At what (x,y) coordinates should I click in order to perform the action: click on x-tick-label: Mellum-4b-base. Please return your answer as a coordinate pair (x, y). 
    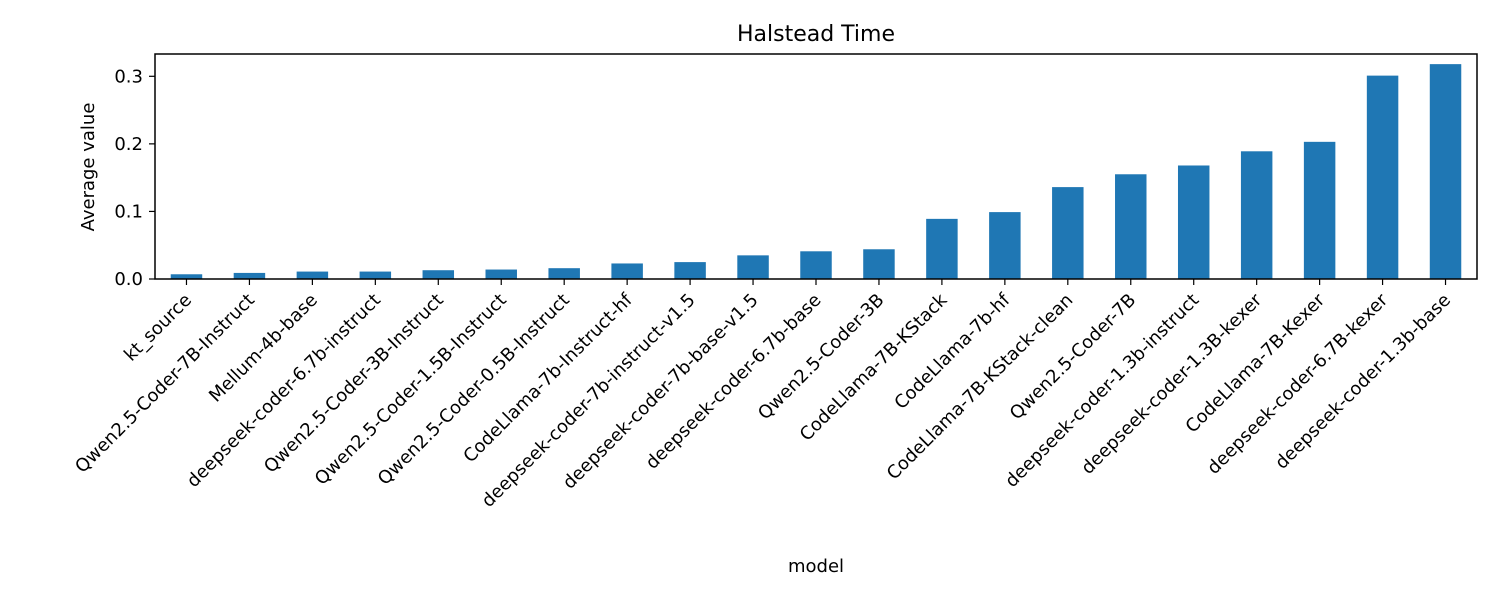
    Looking at the image, I should click on (263, 348).